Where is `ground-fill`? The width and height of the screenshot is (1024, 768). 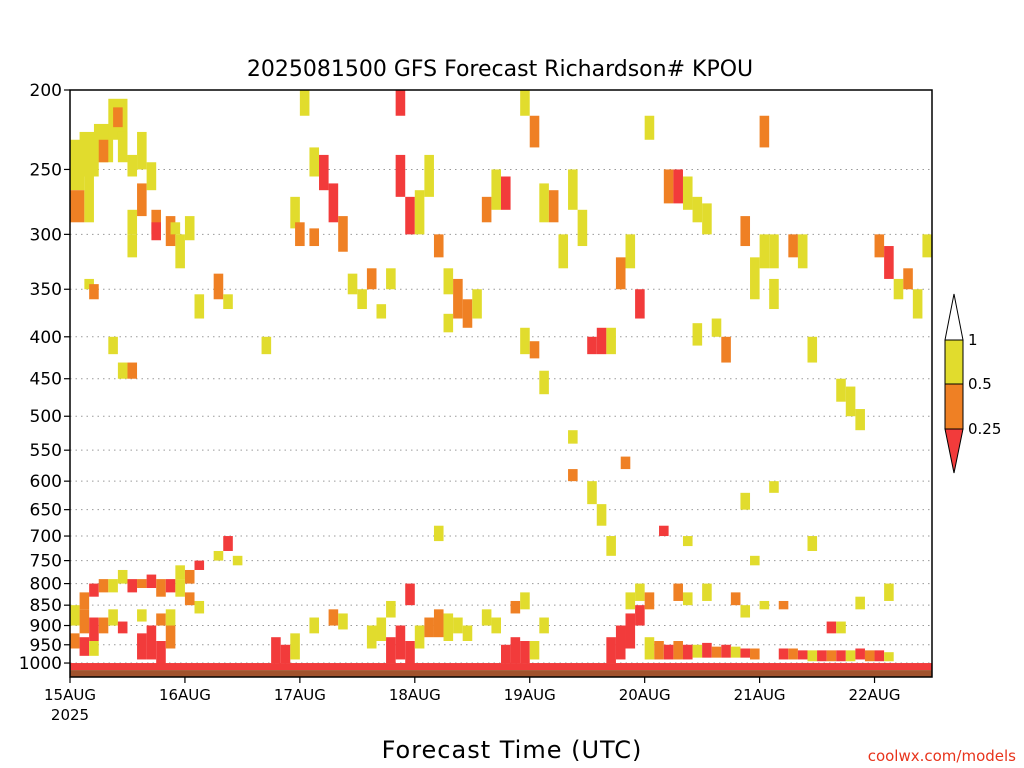 ground-fill is located at coordinates (501, 673).